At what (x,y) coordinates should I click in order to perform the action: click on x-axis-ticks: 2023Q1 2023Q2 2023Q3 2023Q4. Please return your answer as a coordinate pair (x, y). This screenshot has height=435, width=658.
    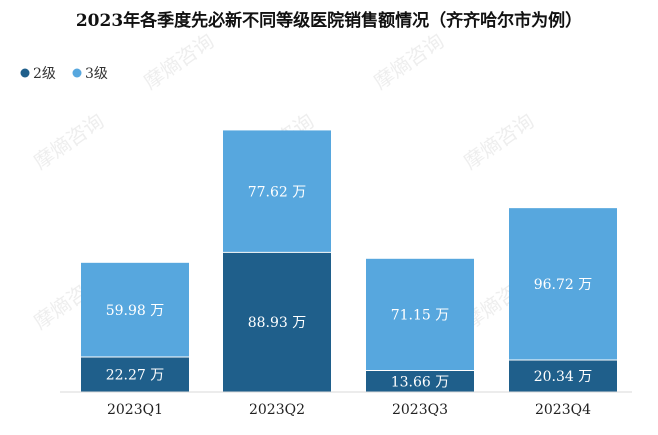
    Looking at the image, I should click on (349, 410).